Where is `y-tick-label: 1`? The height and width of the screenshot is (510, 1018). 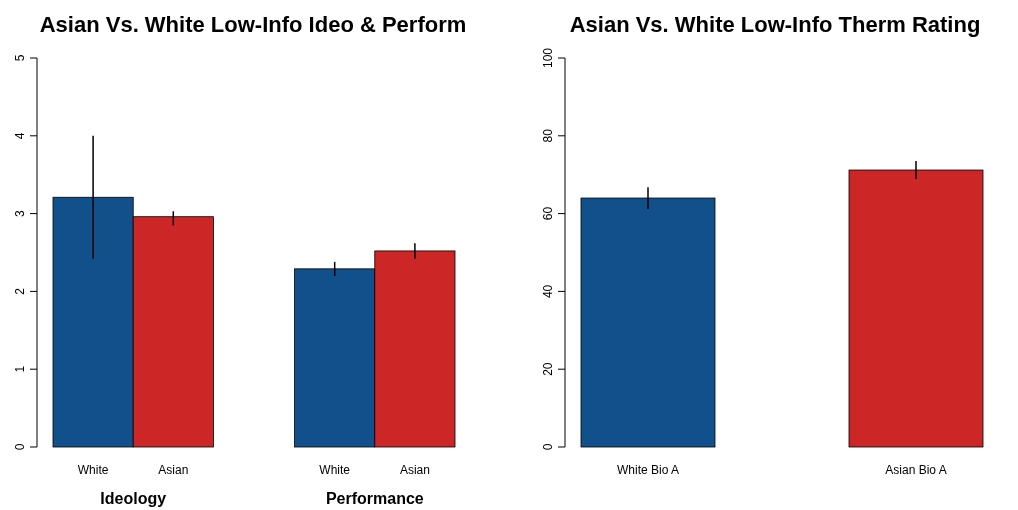 y-tick-label: 1 is located at coordinates (20, 369).